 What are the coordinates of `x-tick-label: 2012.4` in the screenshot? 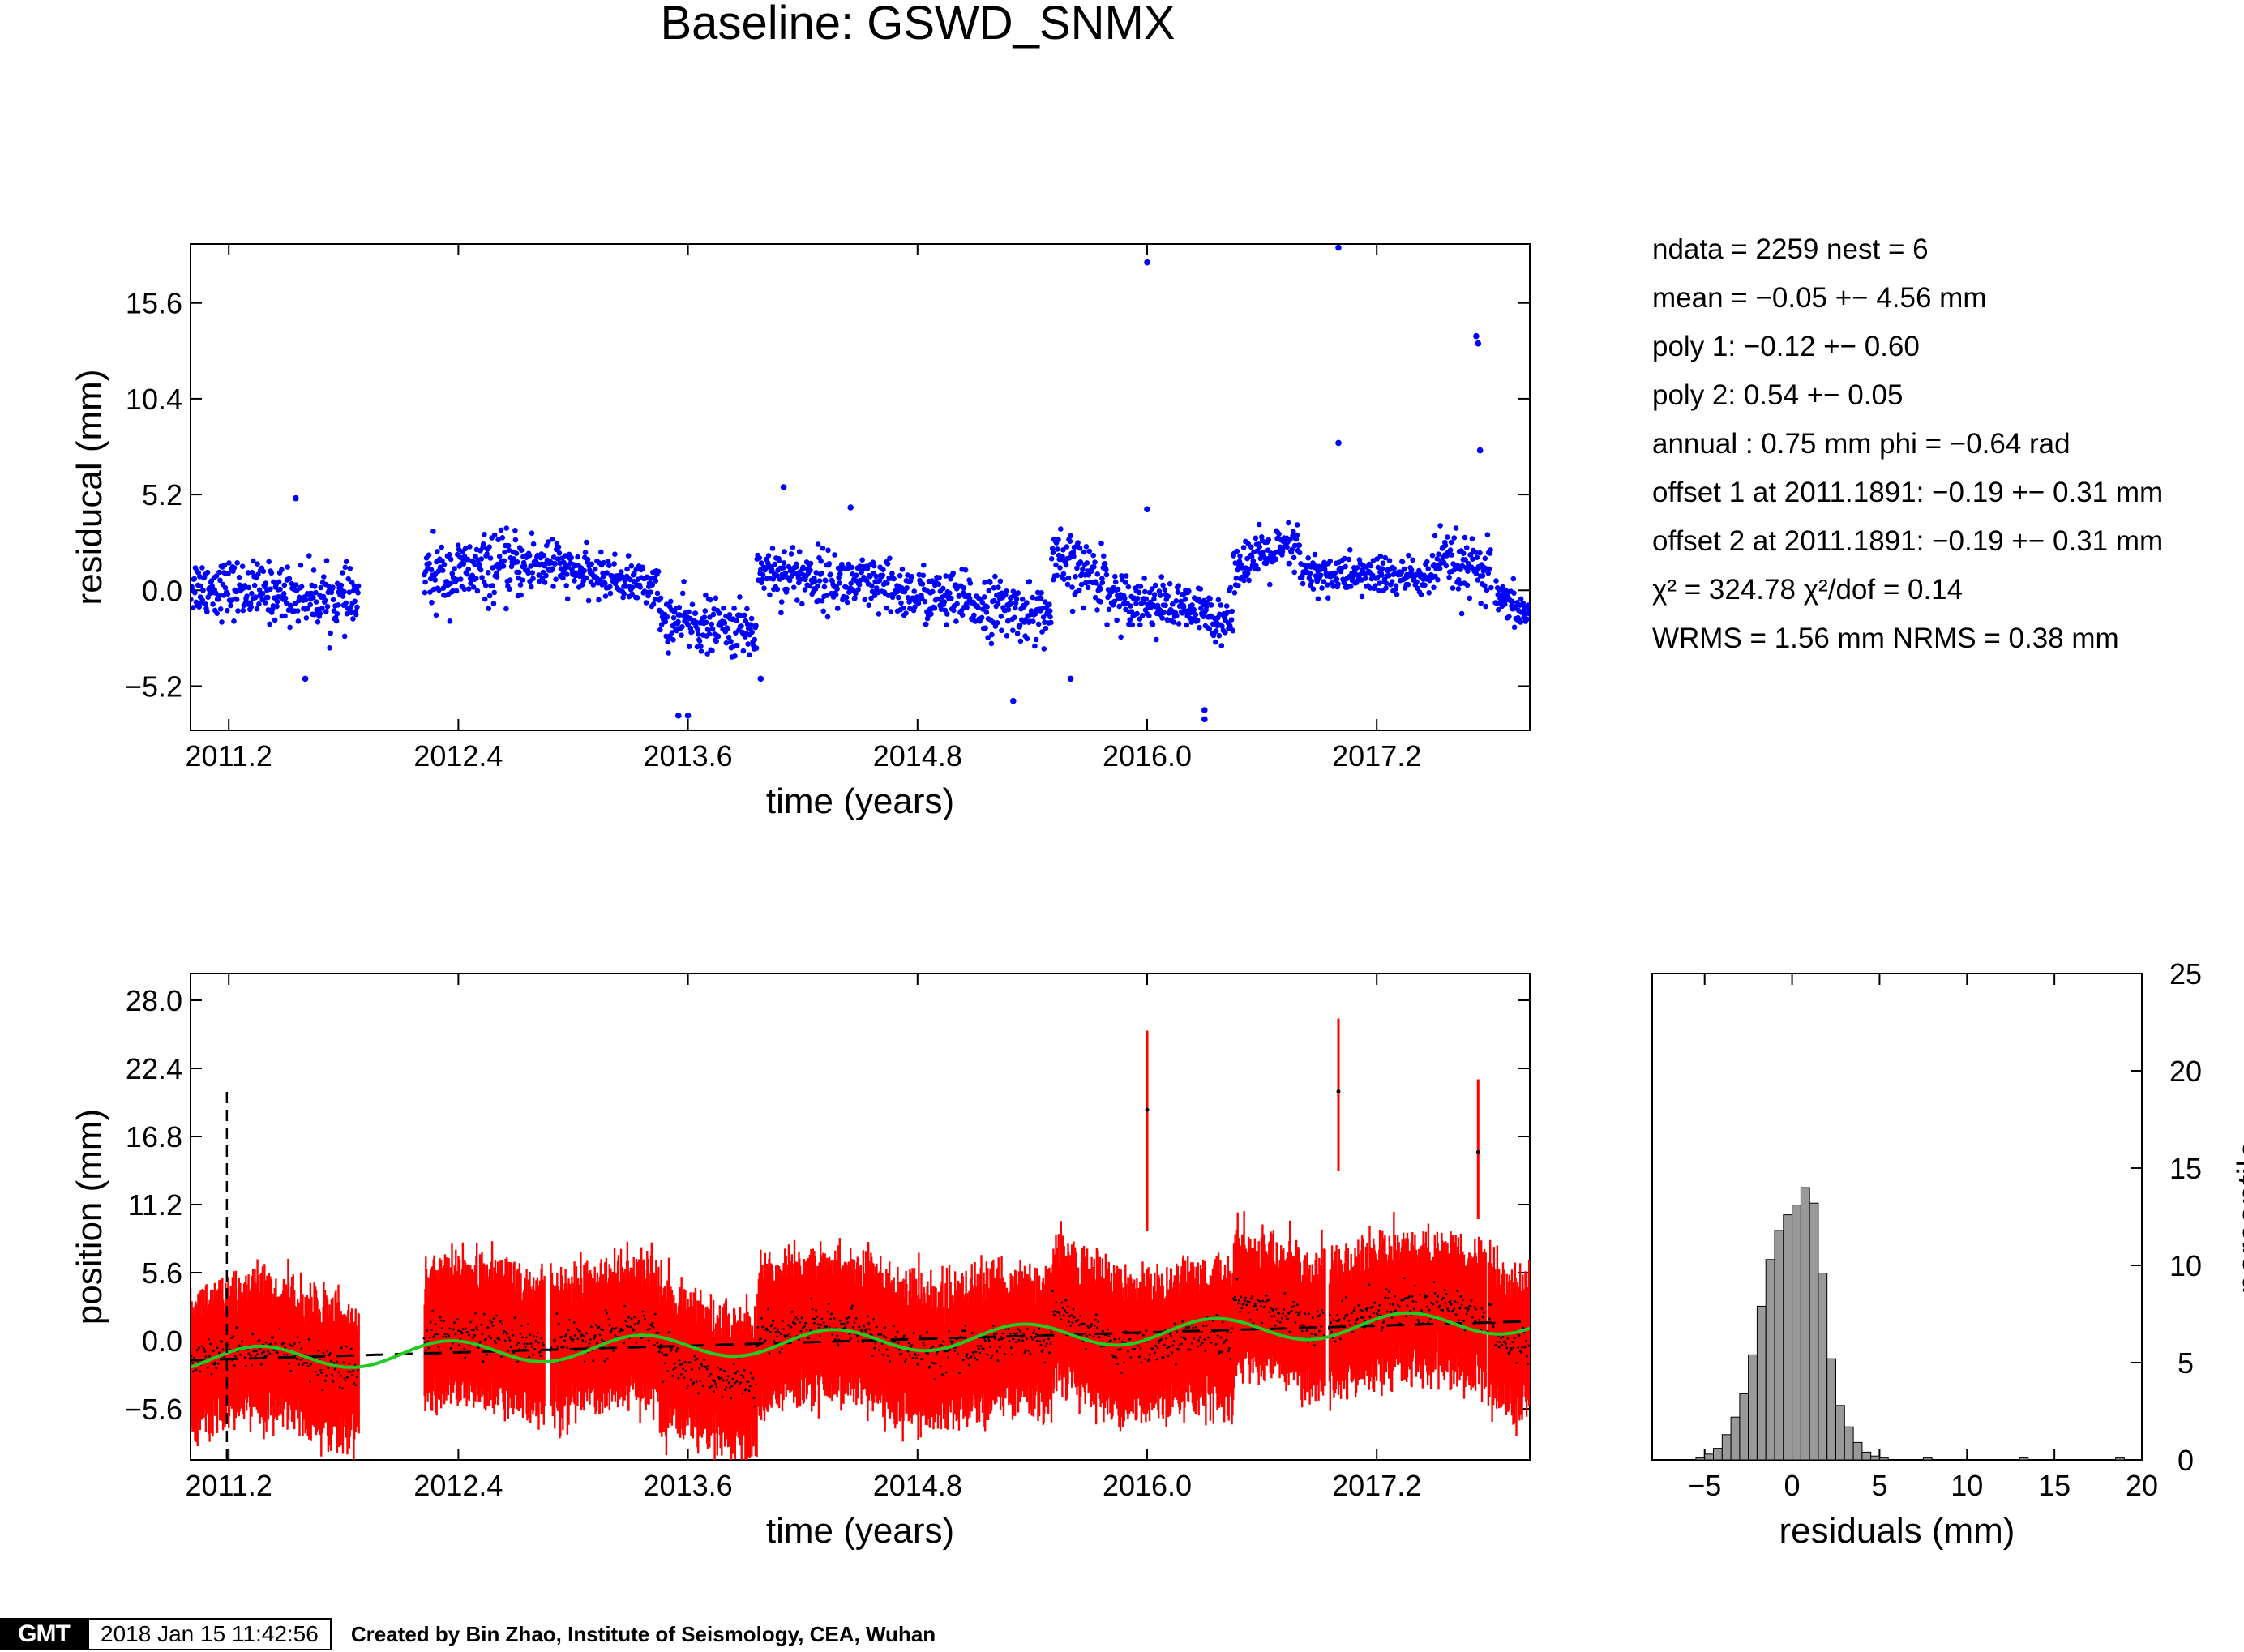 It's located at (458, 756).